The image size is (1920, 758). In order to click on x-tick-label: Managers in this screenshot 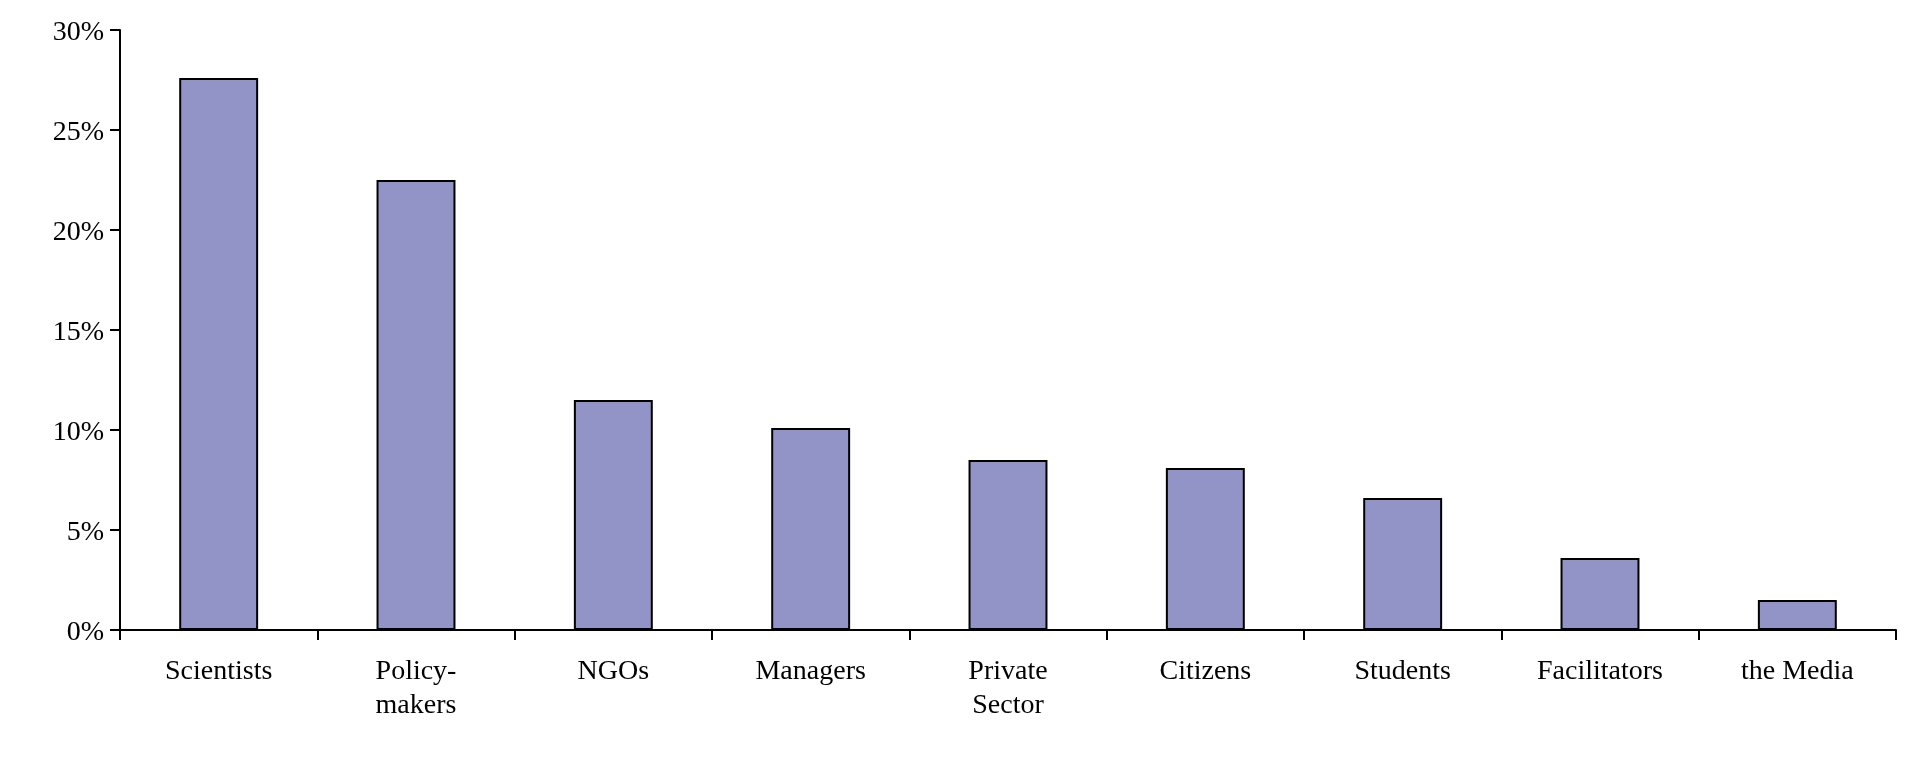, I will do `click(810, 669)`.